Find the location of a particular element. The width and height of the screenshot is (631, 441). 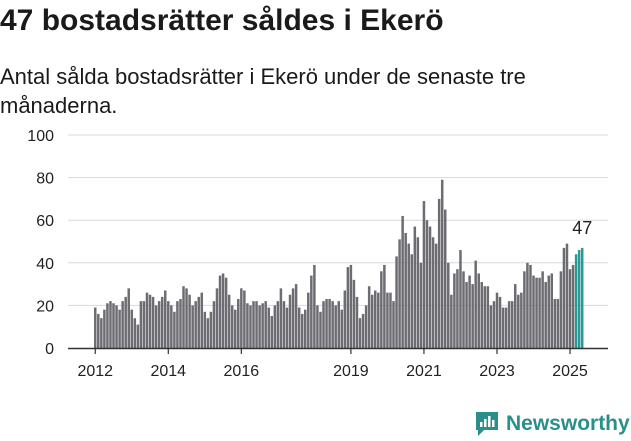

x-tick-label: 2025 is located at coordinates (570, 371).